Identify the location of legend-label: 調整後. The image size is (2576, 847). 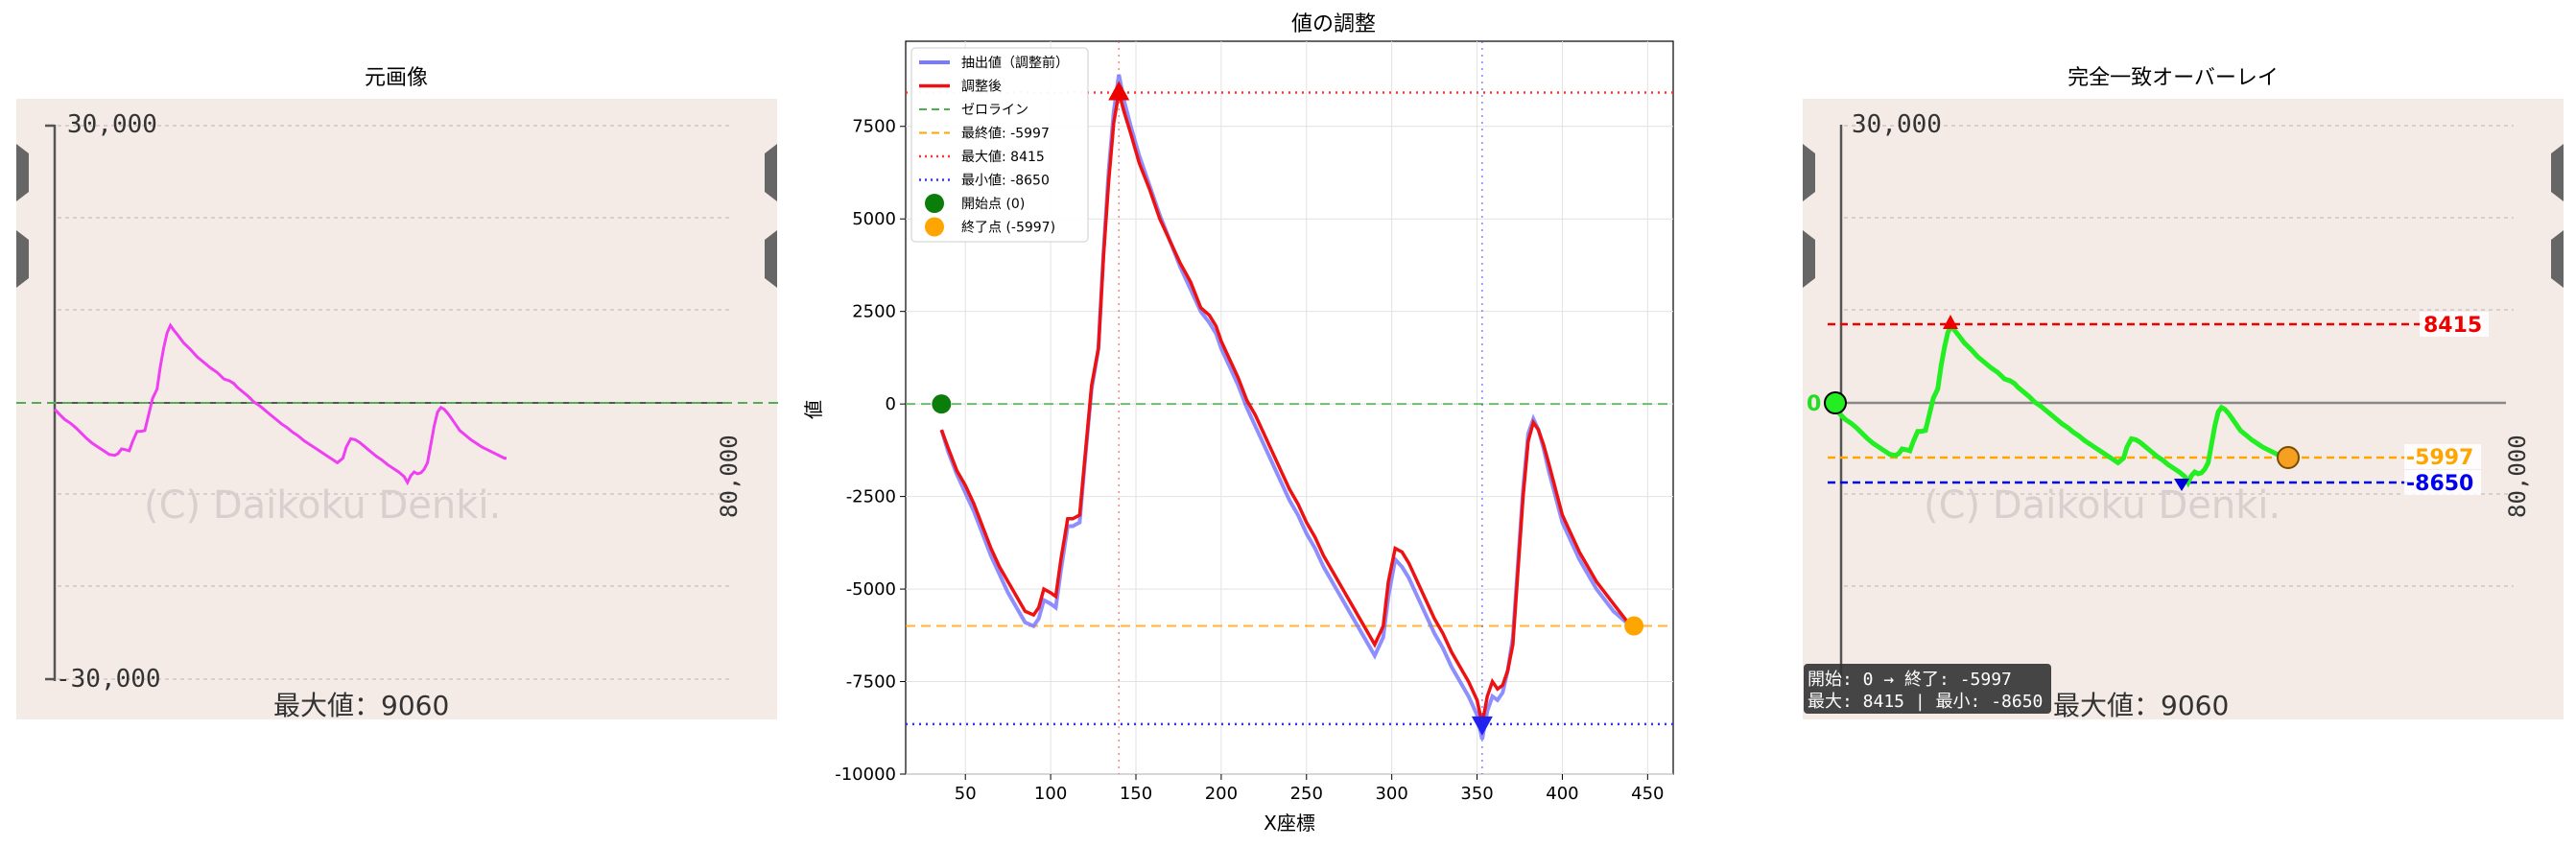
(981, 87).